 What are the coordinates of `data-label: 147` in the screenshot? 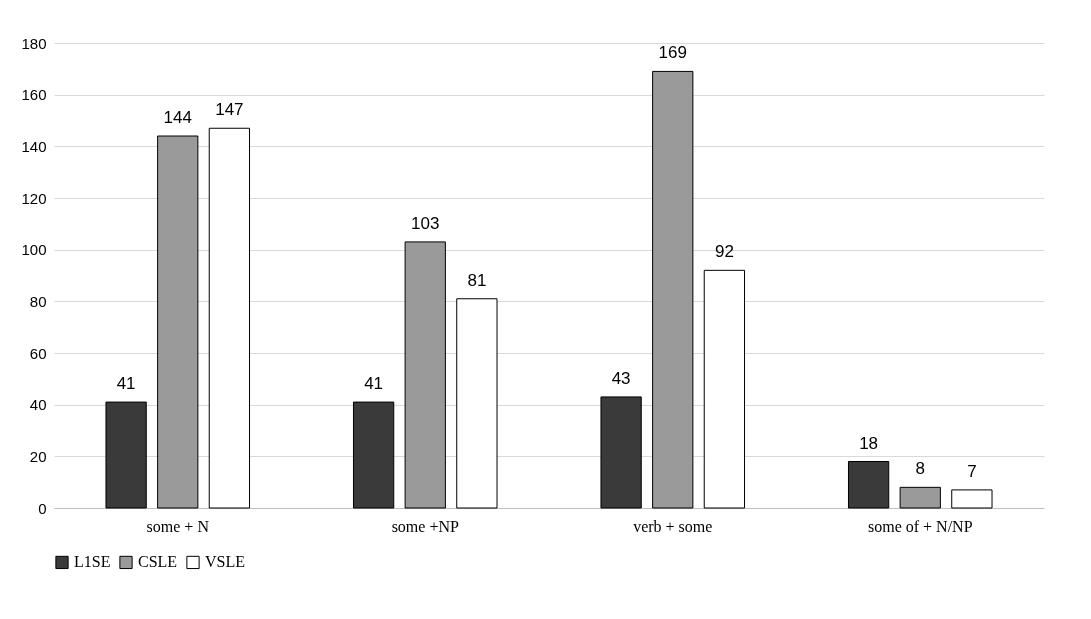 It's located at (229, 110).